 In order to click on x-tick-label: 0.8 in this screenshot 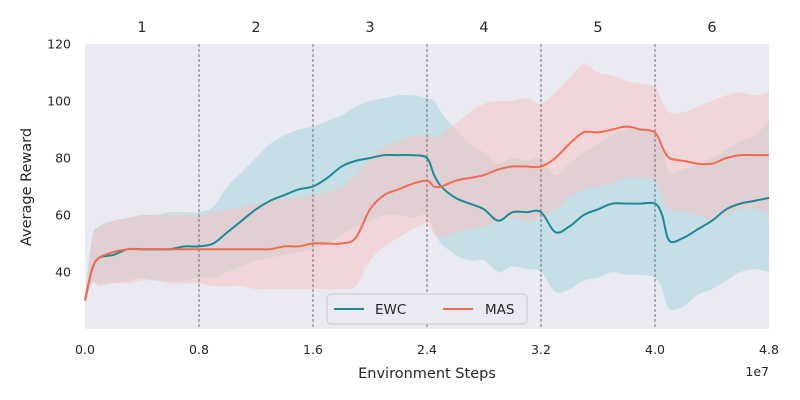, I will do `click(199, 349)`.